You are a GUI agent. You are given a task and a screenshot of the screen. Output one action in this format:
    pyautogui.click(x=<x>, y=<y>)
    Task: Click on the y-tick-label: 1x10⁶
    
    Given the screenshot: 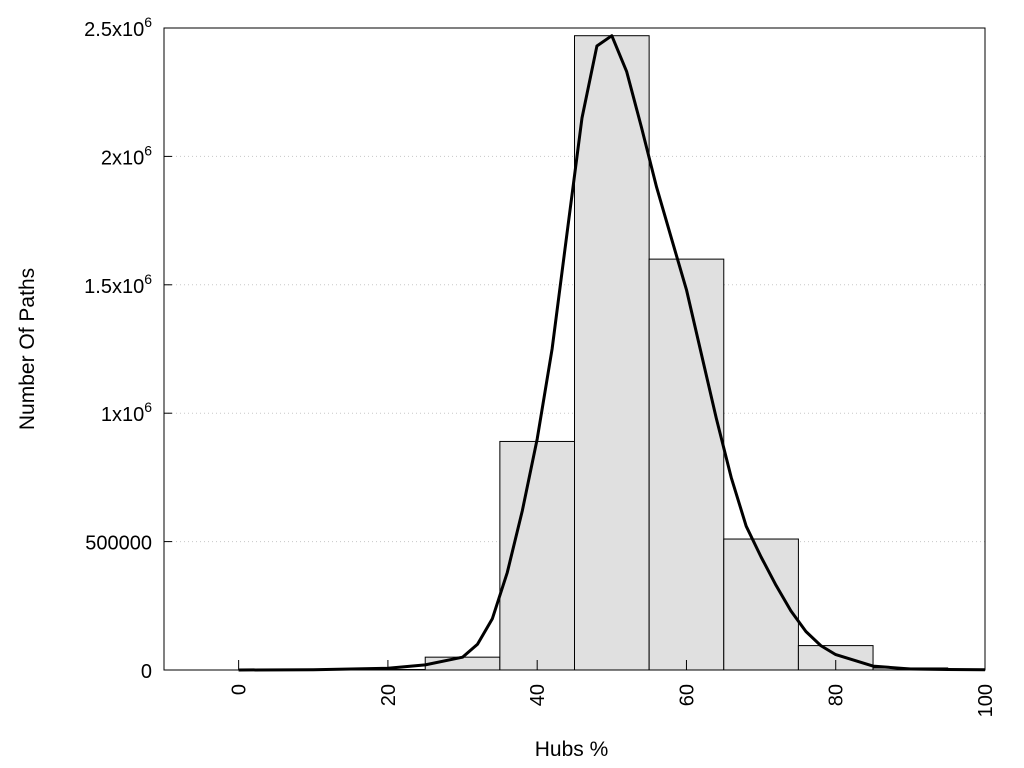 What is the action you would take?
    pyautogui.click(x=126, y=412)
    